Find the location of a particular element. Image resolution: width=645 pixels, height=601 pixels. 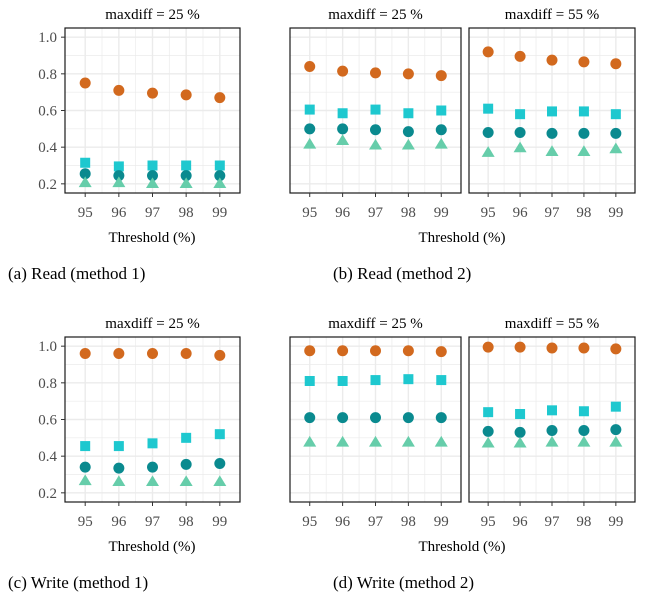

x-tick-label: 97 is located at coordinates (153, 522).